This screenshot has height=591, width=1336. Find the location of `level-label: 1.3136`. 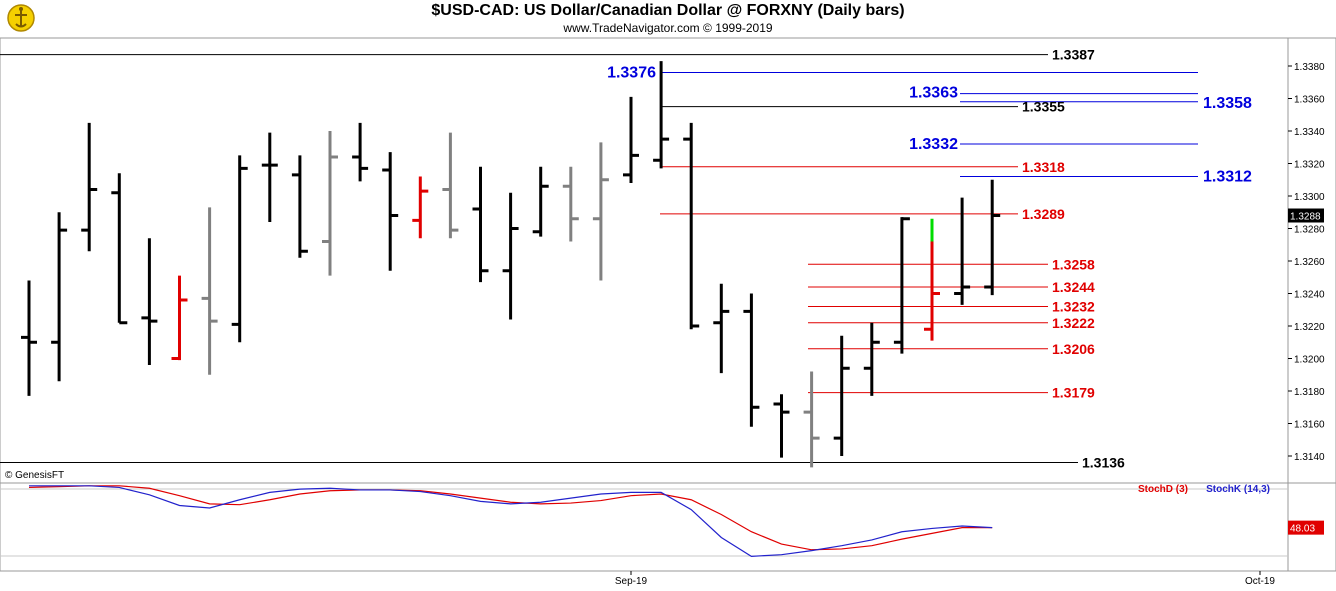

level-label: 1.3136 is located at coordinates (1103, 463).